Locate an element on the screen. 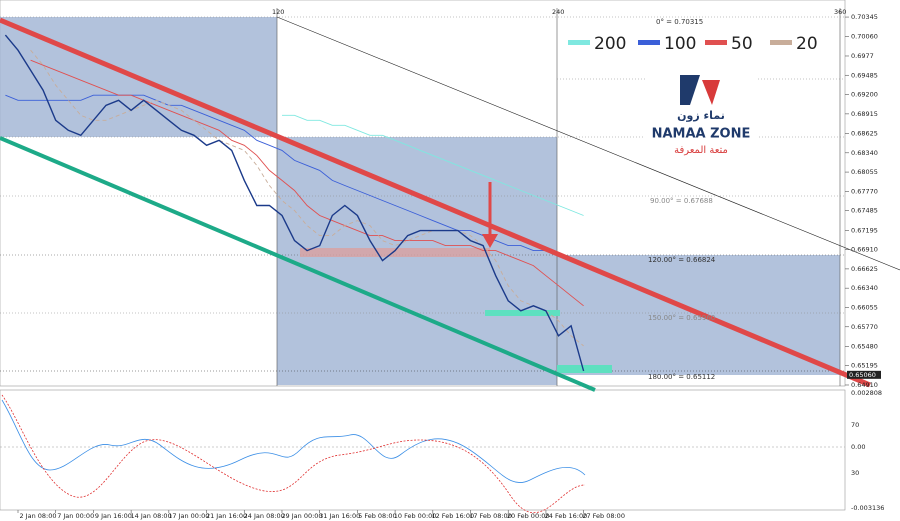  y-tick-label: 0.66910 is located at coordinates (864, 250).